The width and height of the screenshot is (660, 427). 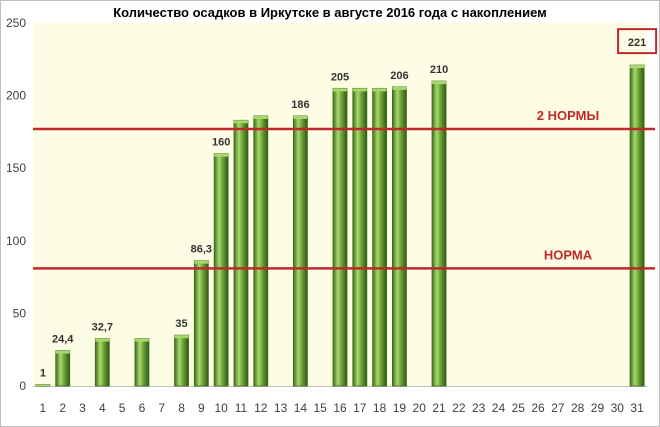 What do you see at coordinates (538, 408) in the screenshot?
I see `x-tick-label: 26` at bounding box center [538, 408].